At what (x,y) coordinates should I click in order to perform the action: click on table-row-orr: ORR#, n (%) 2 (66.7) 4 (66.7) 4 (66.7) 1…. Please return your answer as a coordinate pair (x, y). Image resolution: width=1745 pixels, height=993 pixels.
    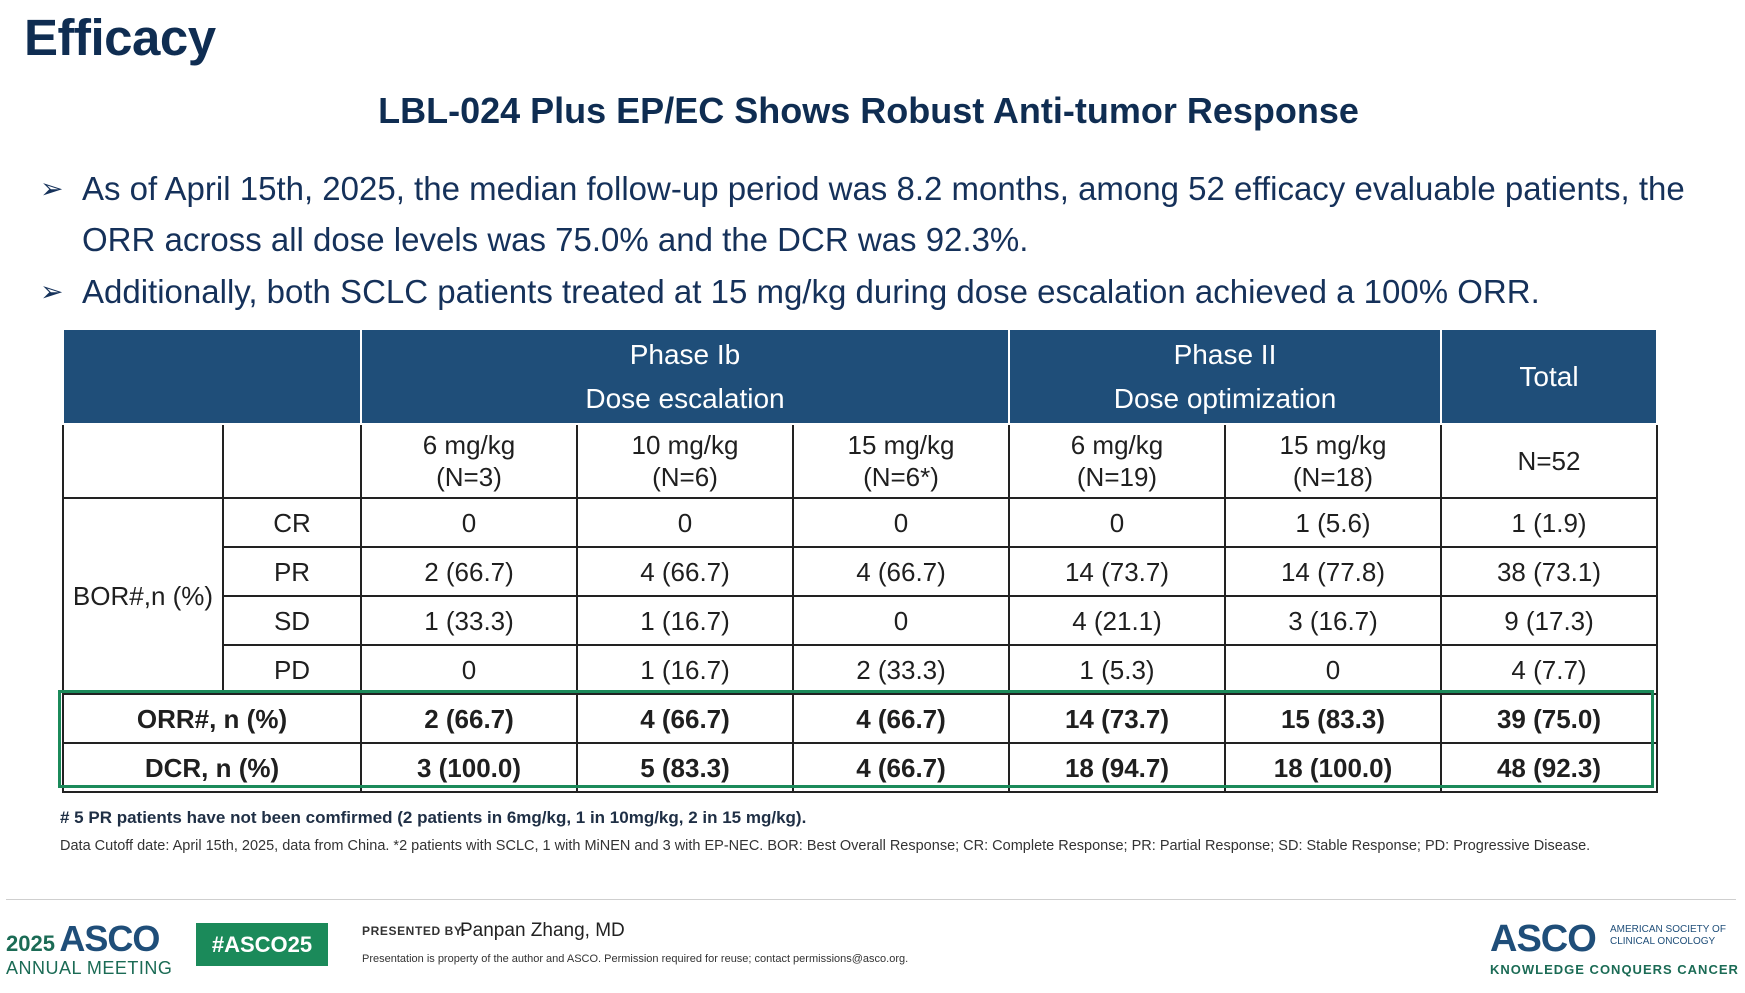
    Looking at the image, I should click on (860, 718).